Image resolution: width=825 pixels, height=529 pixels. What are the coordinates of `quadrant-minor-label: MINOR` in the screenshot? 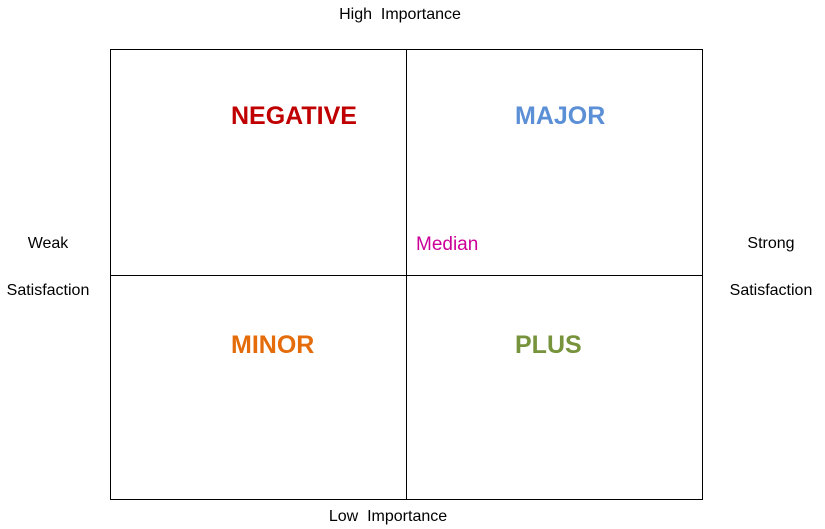 It's located at (273, 345).